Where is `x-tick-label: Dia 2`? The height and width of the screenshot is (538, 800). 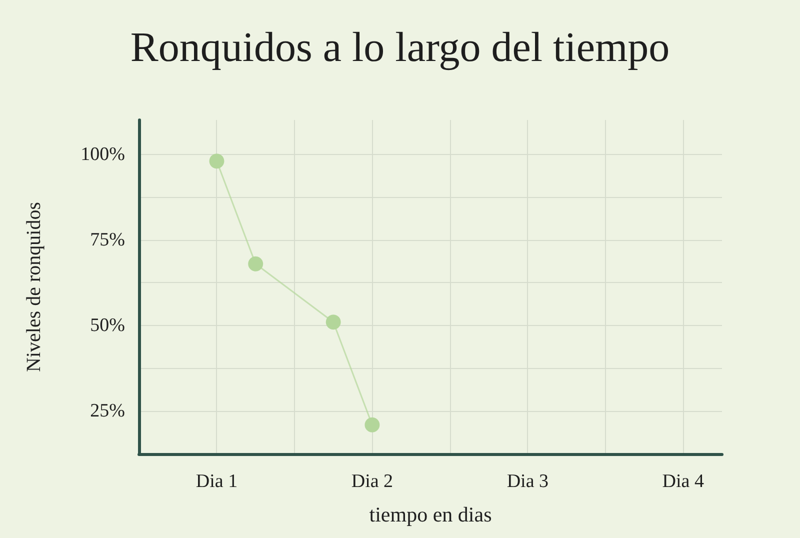
x-tick-label: Dia 2 is located at coordinates (372, 481).